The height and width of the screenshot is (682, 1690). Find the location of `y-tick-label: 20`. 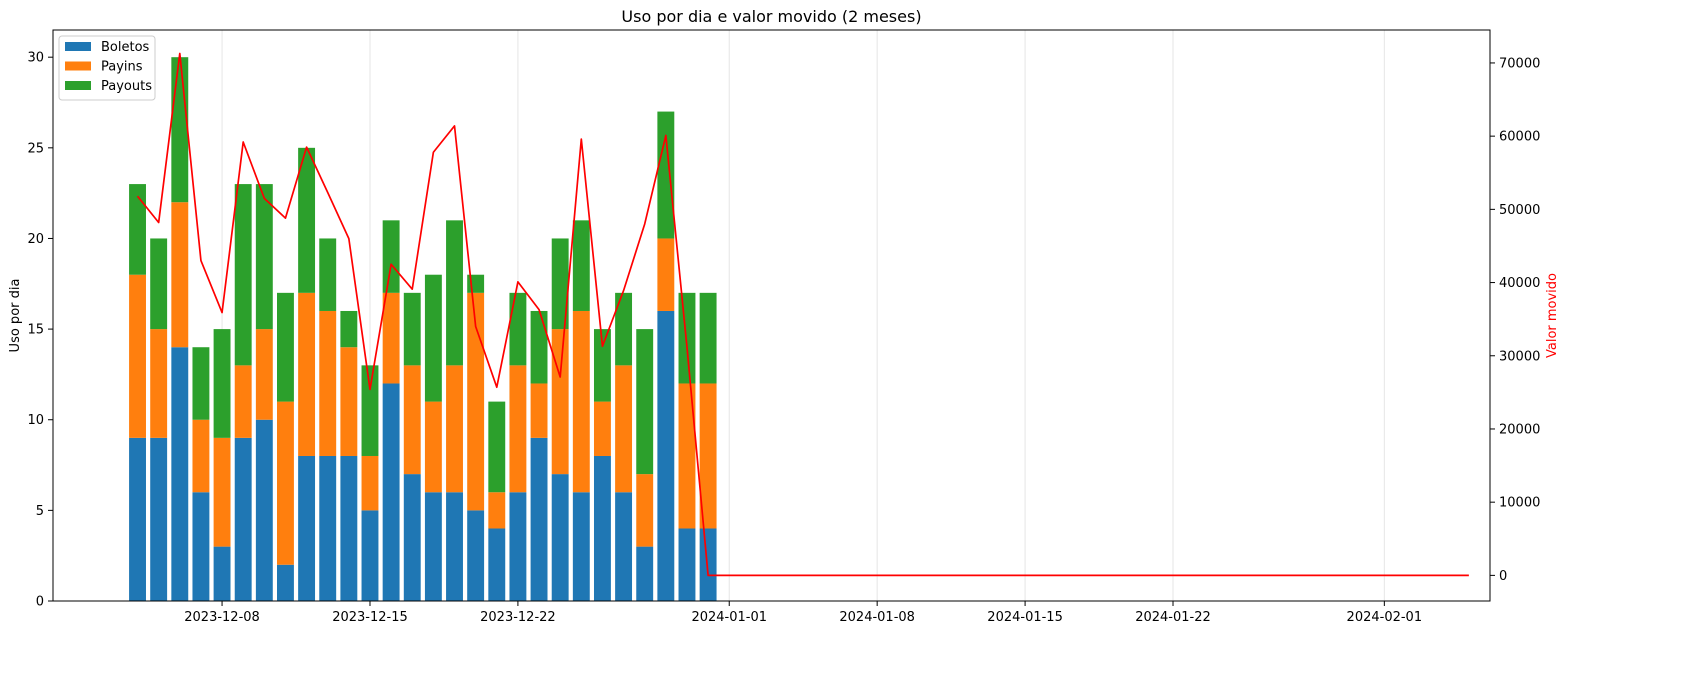

y-tick-label: 20 is located at coordinates (35, 239).